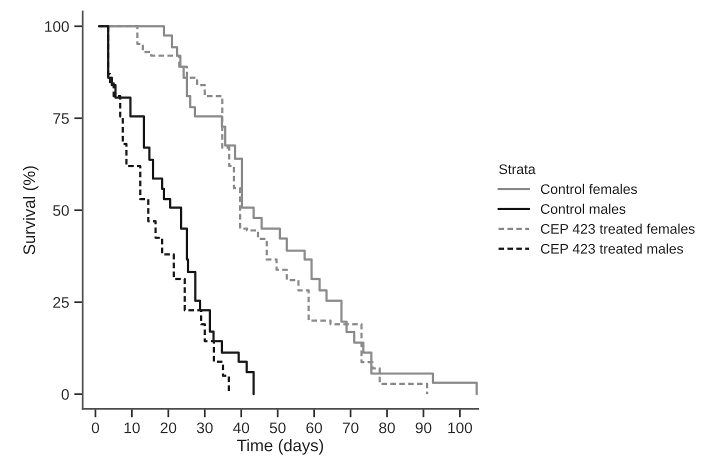  Describe the element at coordinates (314, 428) in the screenshot. I see `x-tick-label: 60` at that location.